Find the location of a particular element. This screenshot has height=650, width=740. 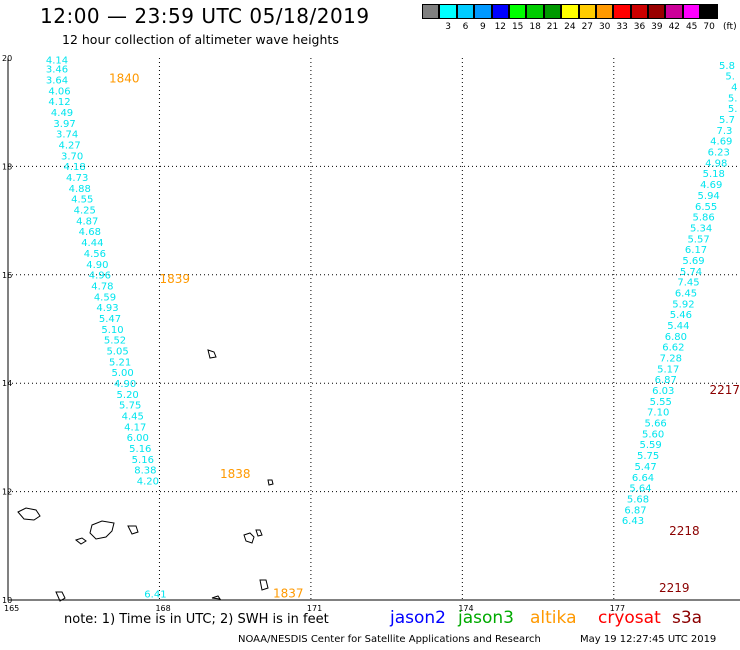

wave-height-value: 4.87 is located at coordinates (87, 221).